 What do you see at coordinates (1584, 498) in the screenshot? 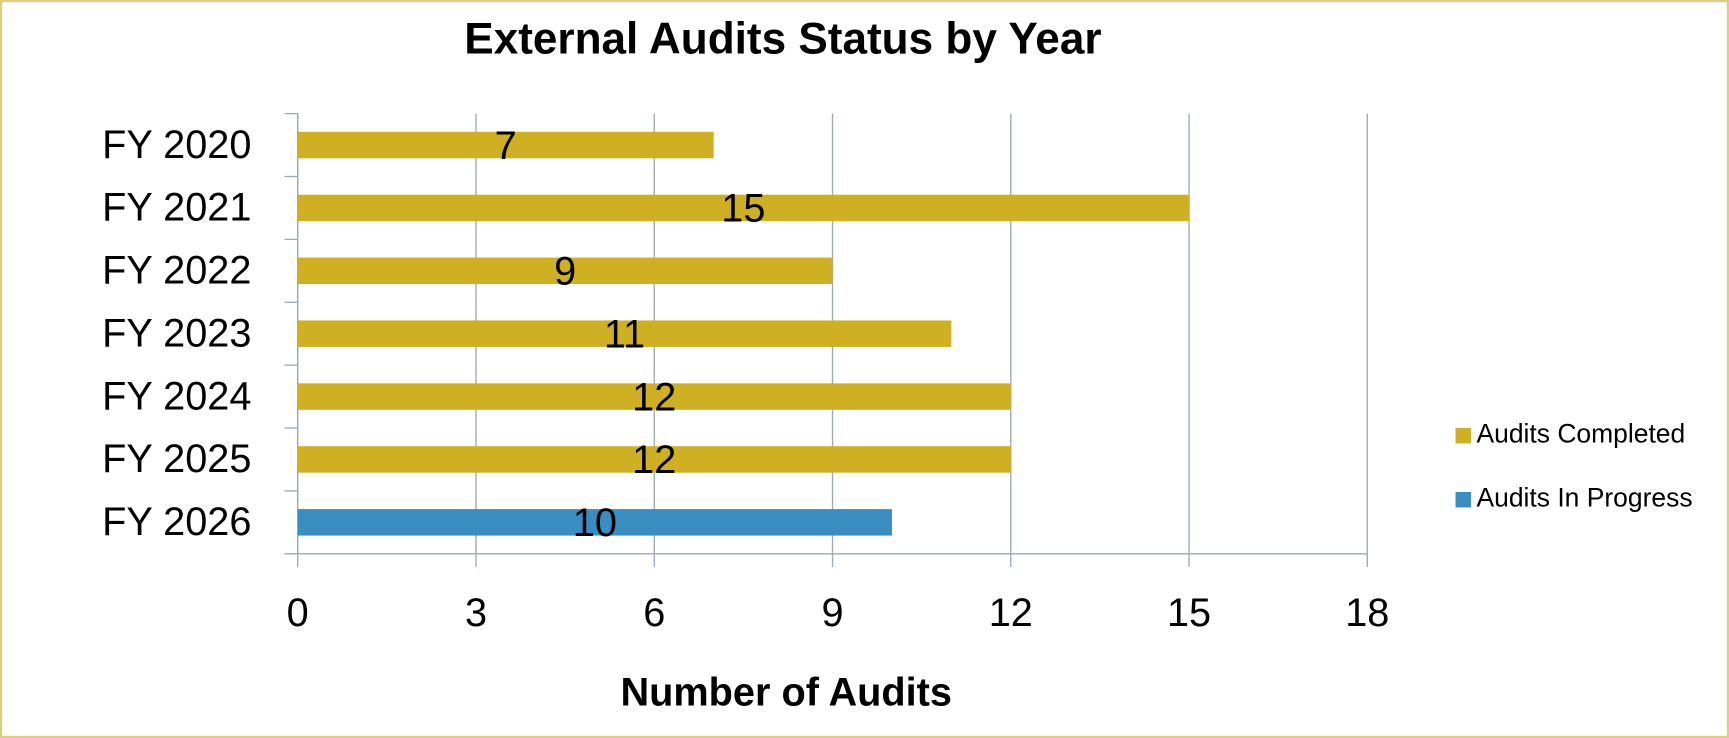
I see `legend-label: Audits In Progress` at bounding box center [1584, 498].